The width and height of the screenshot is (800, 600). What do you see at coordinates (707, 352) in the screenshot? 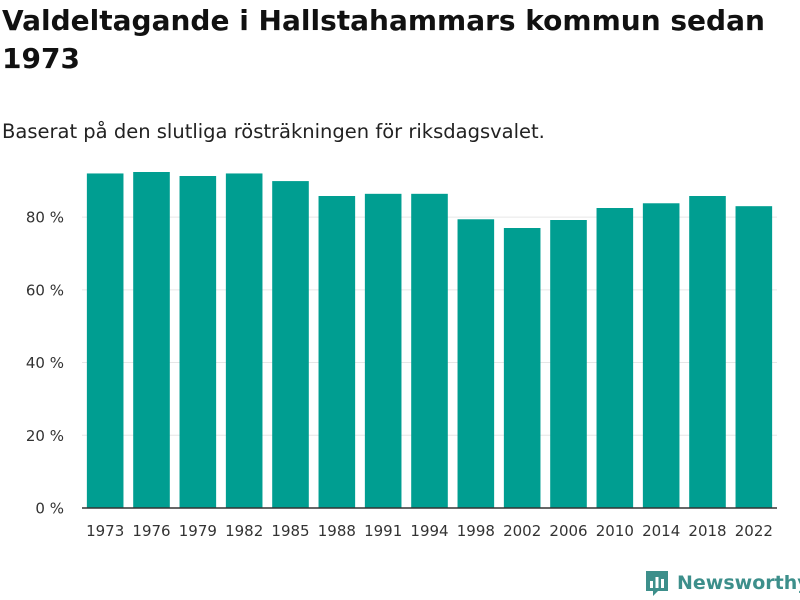
I see `bar-2018` at bounding box center [707, 352].